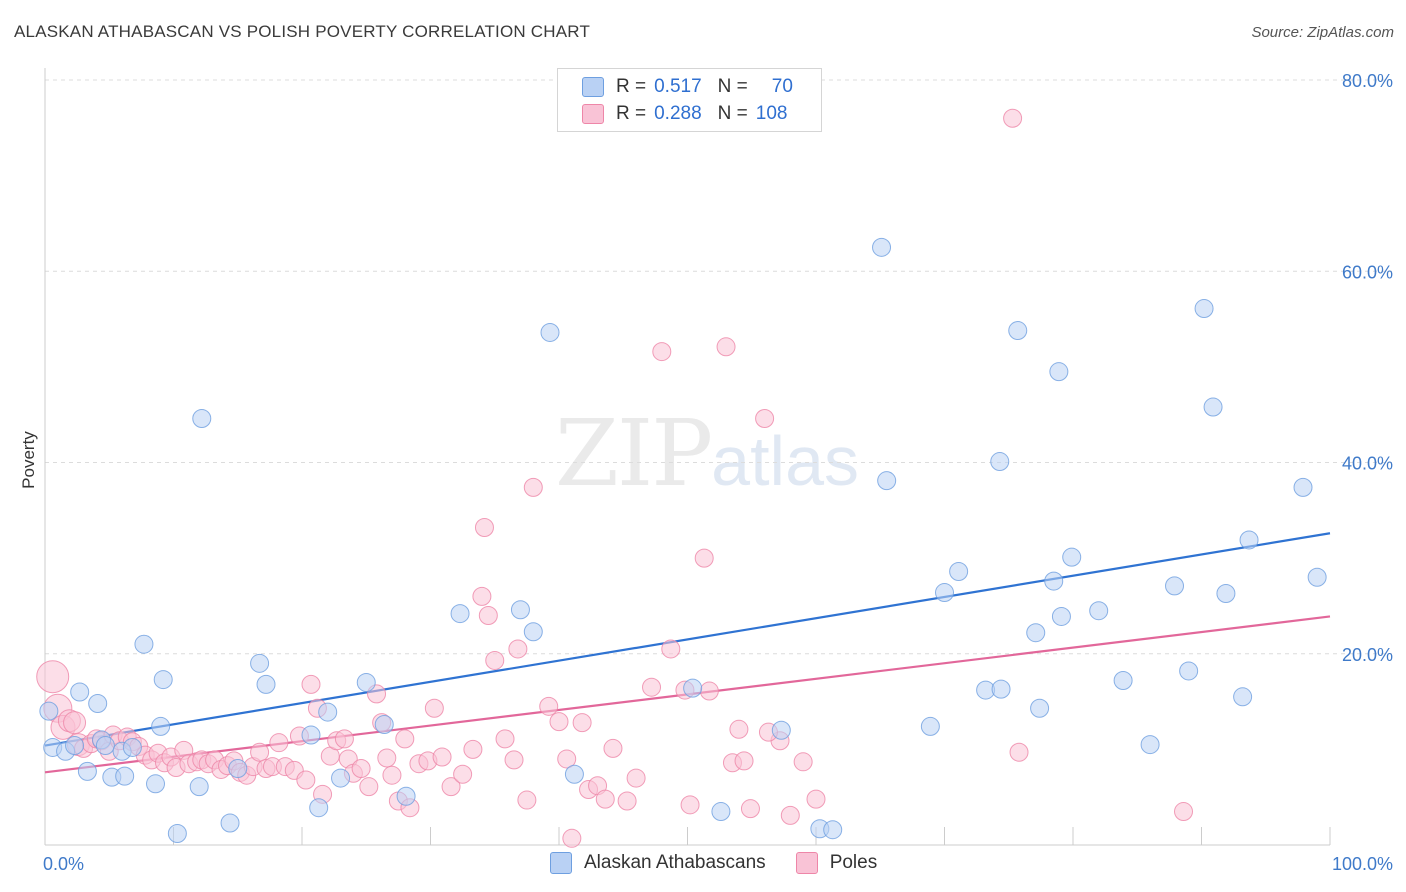  I want to click on y-tick-label: 20.0%, so click(1367, 655).